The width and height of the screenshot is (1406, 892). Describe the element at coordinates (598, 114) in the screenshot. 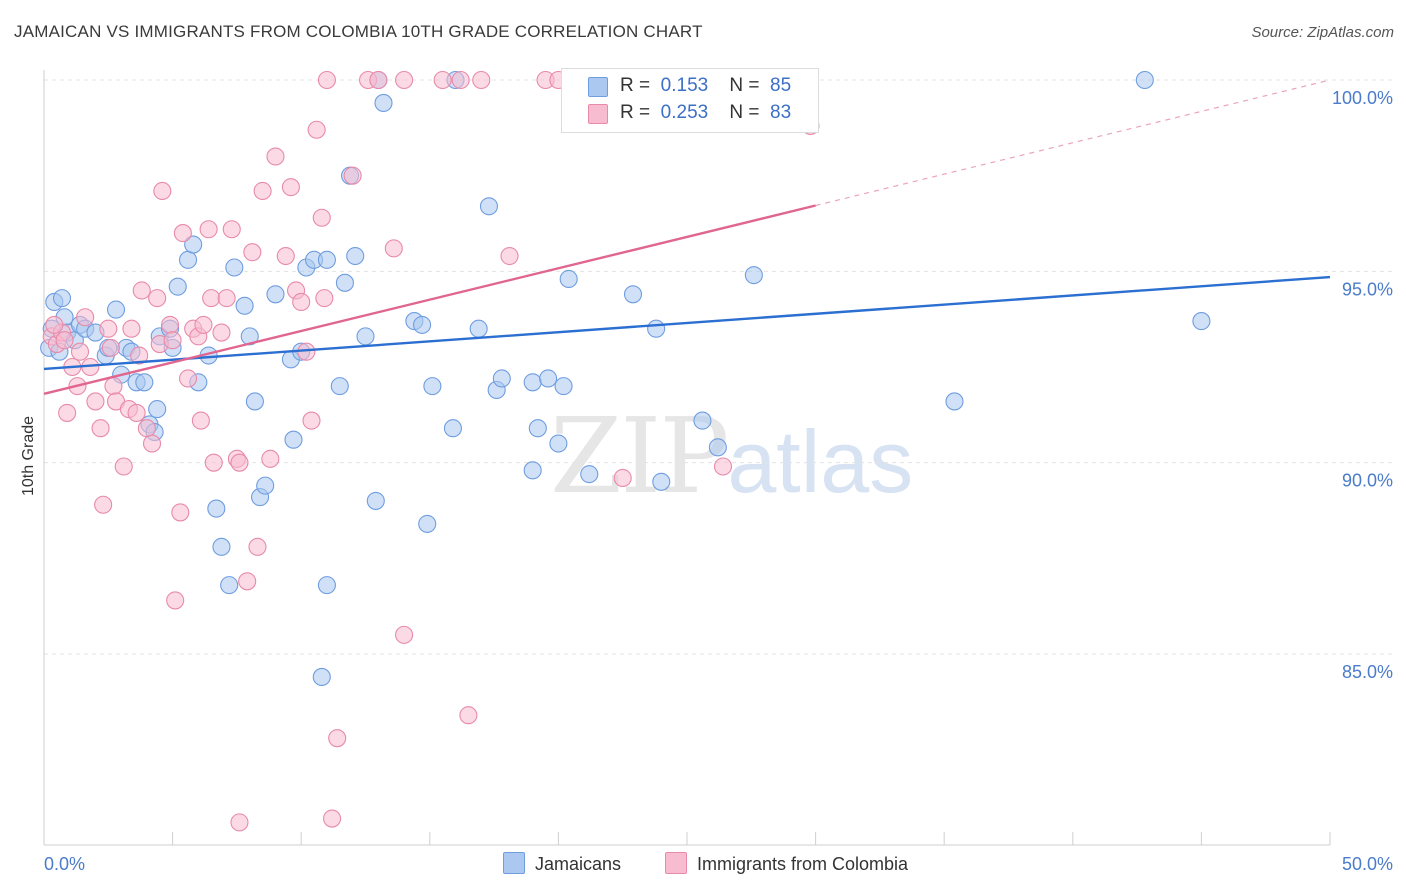

I see `colombia-swatch` at that location.